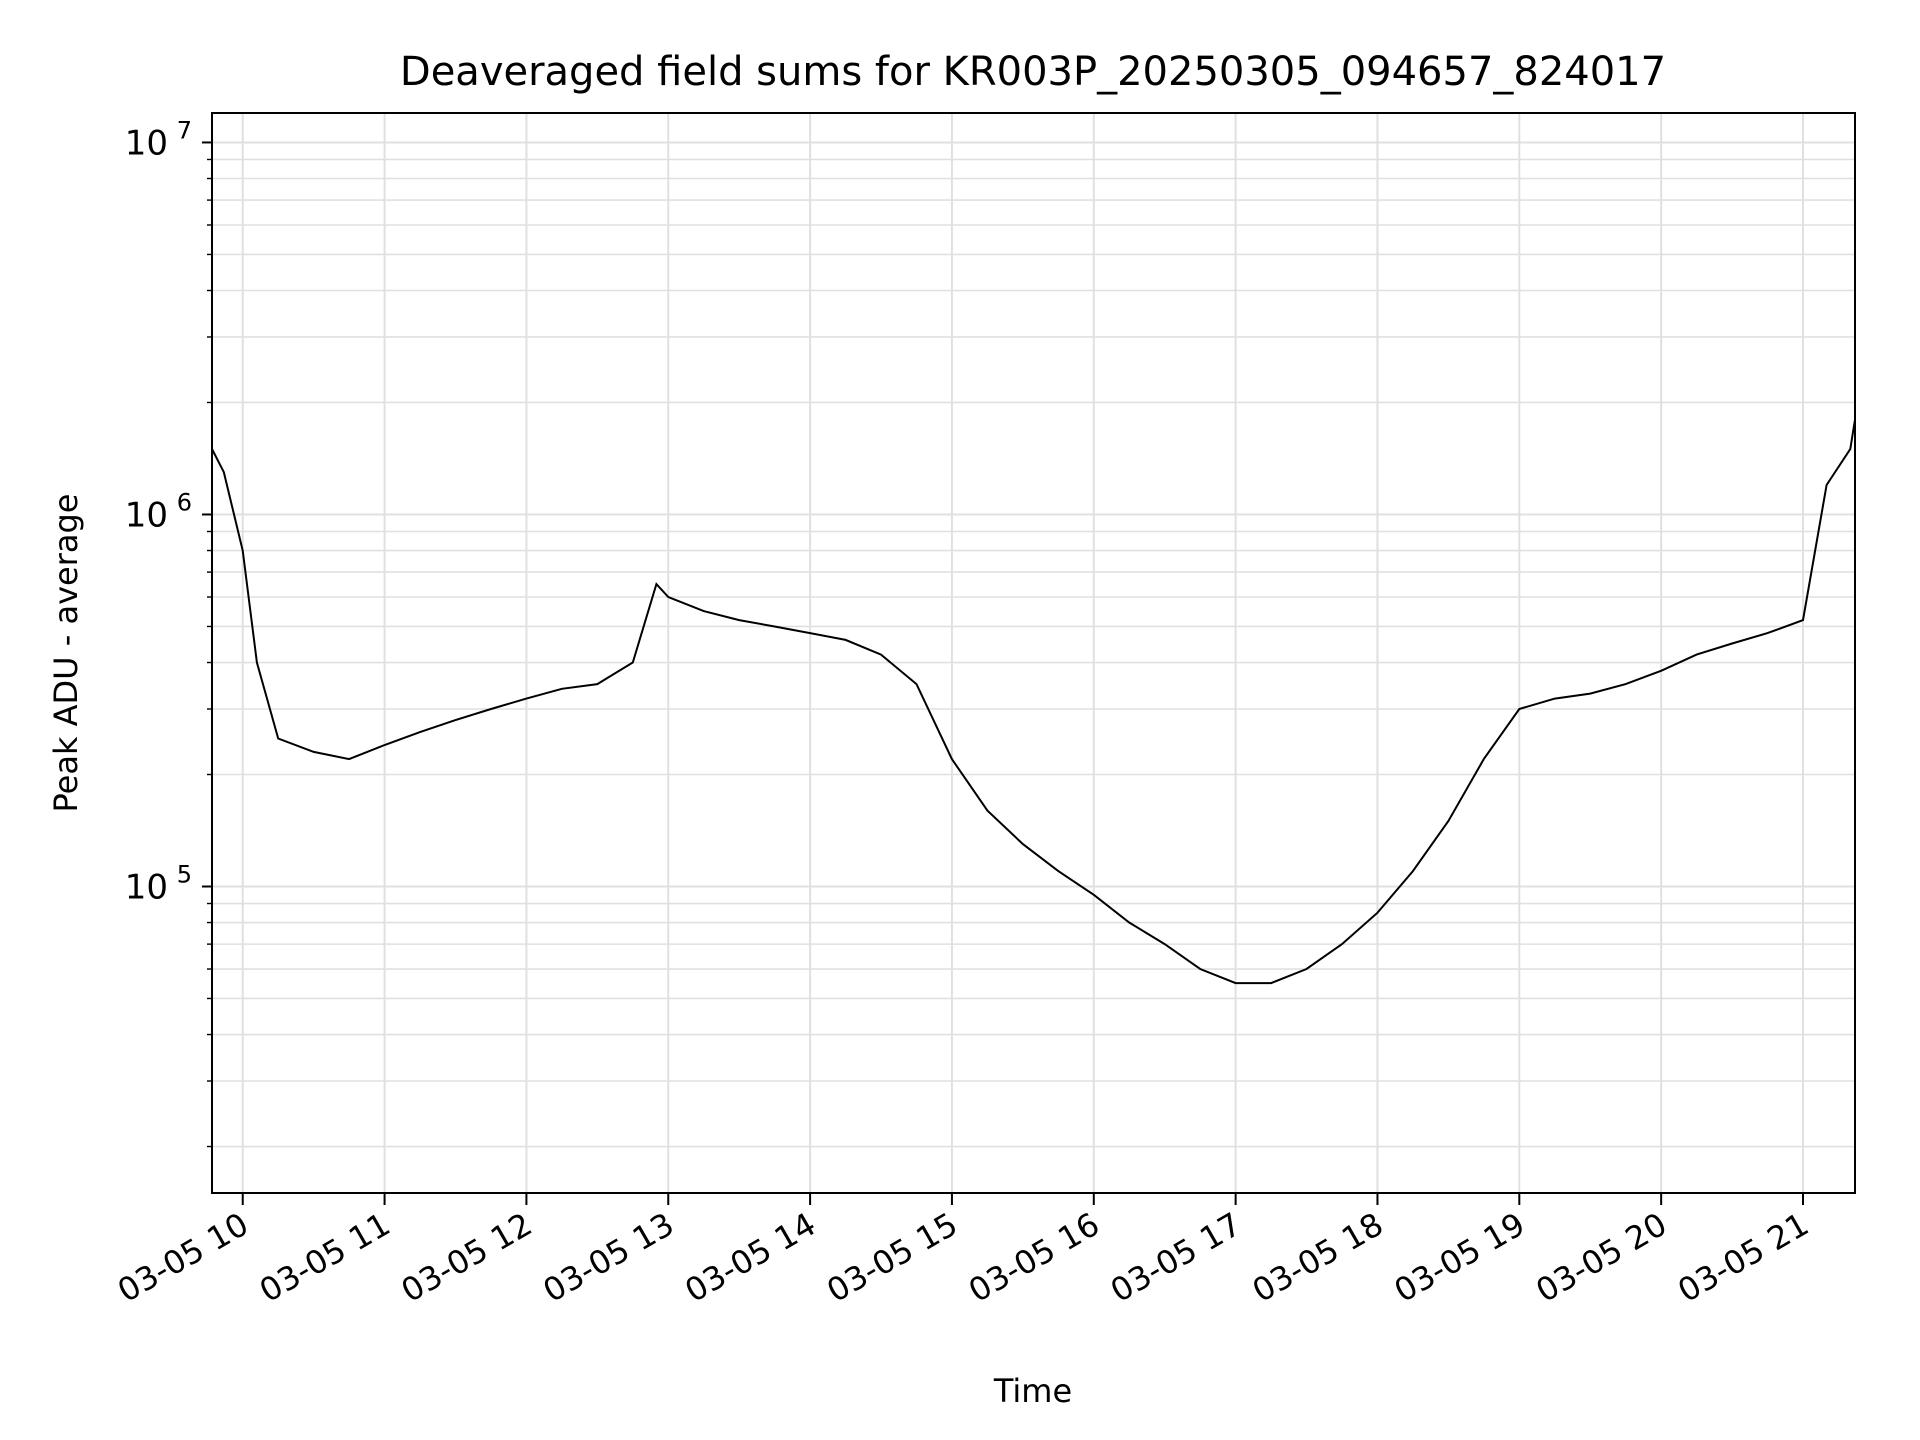 Image resolution: width=1920 pixels, height=1440 pixels. I want to click on y-axis-label: Peak ADU - average, so click(66, 653).